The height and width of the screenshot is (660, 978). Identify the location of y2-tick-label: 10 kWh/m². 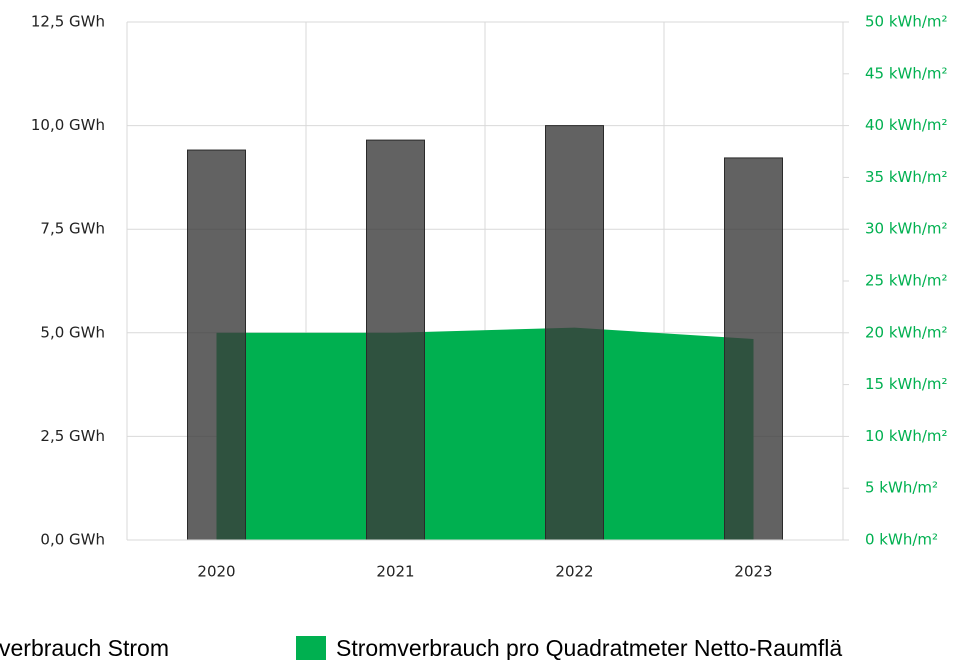
(906, 436).